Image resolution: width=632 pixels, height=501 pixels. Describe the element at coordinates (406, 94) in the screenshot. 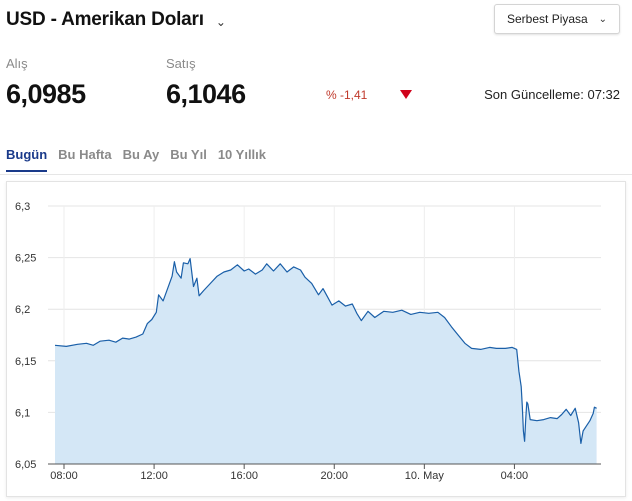

I see `down-arrow-icon` at that location.